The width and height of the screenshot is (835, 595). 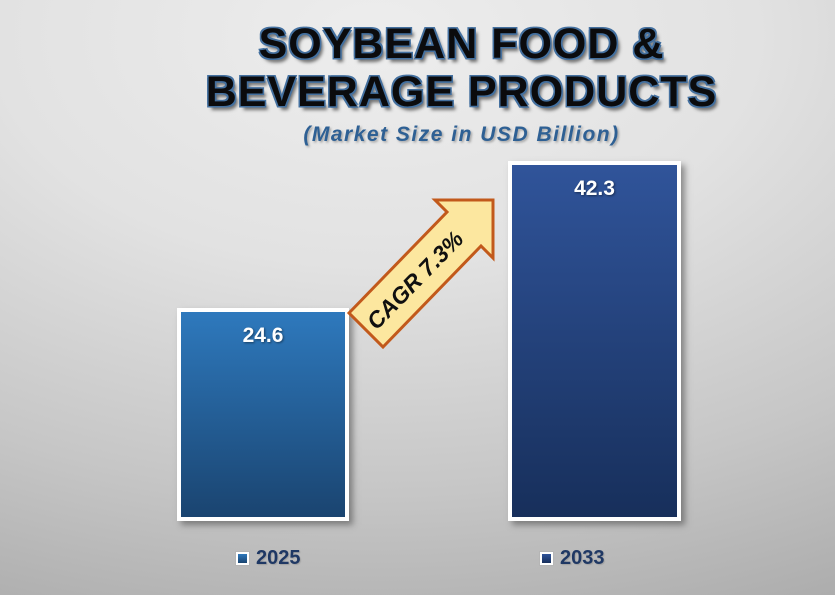 I want to click on cagr-growth-arrow: CAGR 7.3%, so click(x=420, y=274).